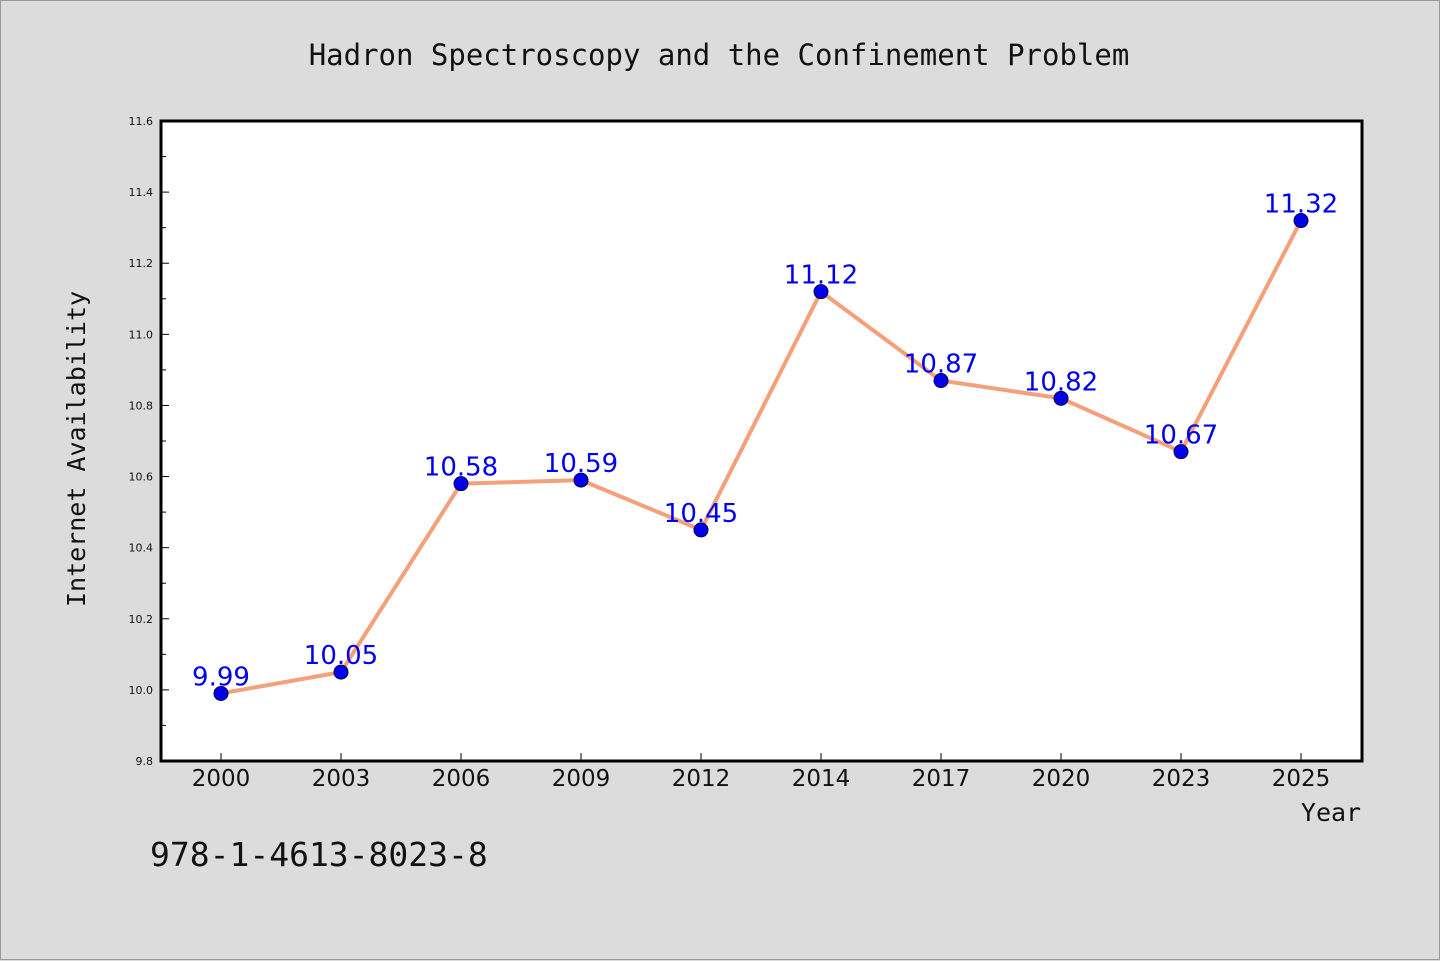  What do you see at coordinates (761, 772) in the screenshot?
I see `x-axis-ticks: 2000 2003 2006 2009 2012 2014 2017 2020 2023 2025` at bounding box center [761, 772].